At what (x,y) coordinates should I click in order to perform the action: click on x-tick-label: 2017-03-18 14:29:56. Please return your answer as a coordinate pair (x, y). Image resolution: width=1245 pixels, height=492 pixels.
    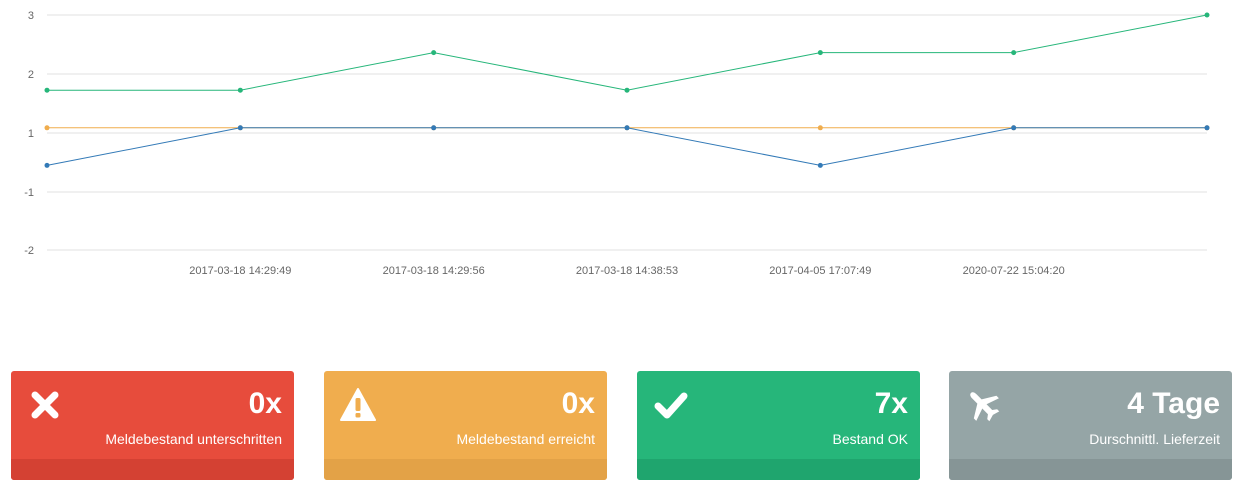
    Looking at the image, I should click on (434, 271).